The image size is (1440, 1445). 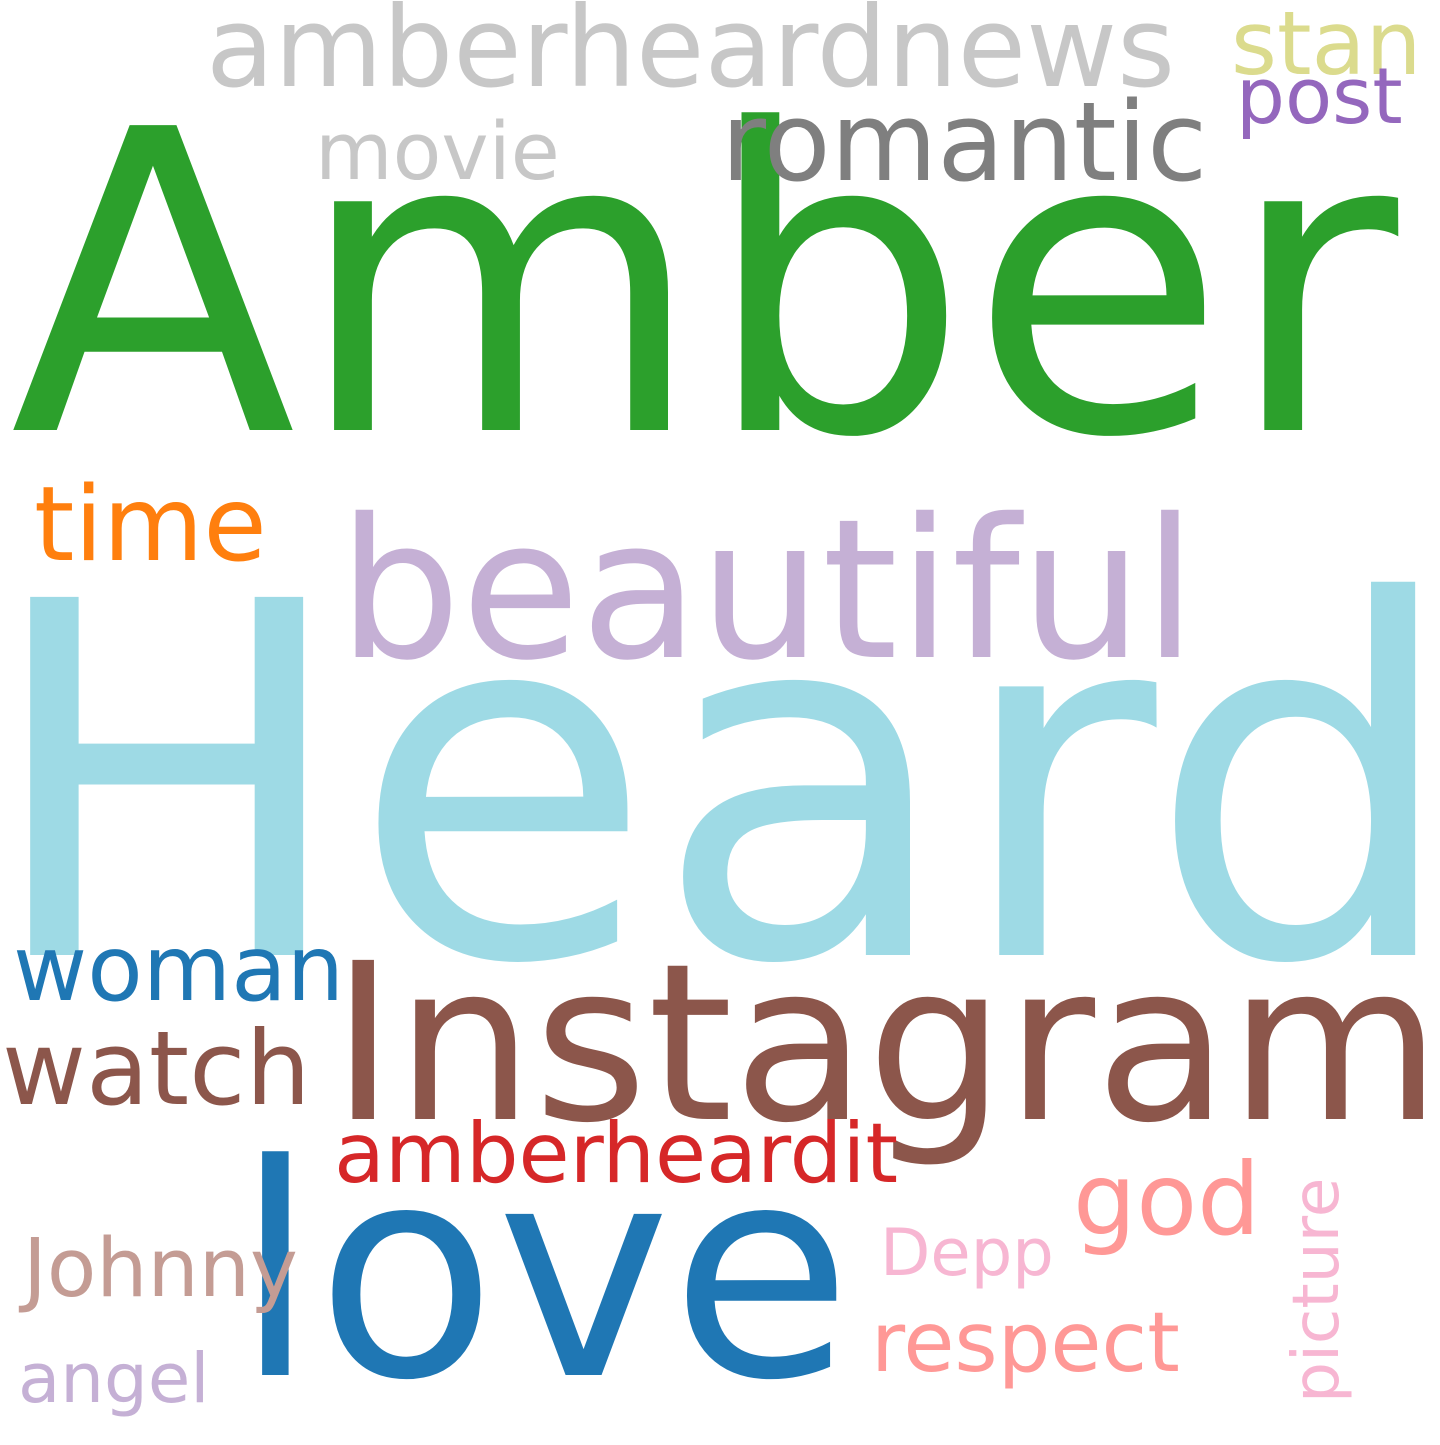 I want to click on word-instagram: Instagram, so click(x=885, y=1043).